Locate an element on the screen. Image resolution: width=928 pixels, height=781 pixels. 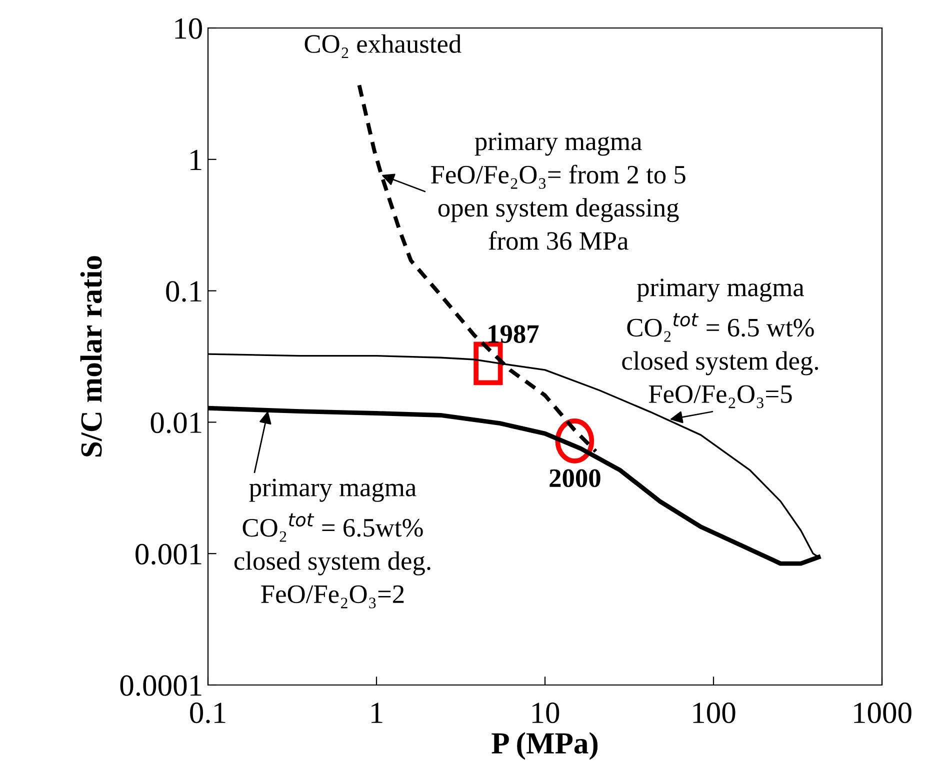
annotation: CO₂ exhausted is located at coordinates (383, 46).